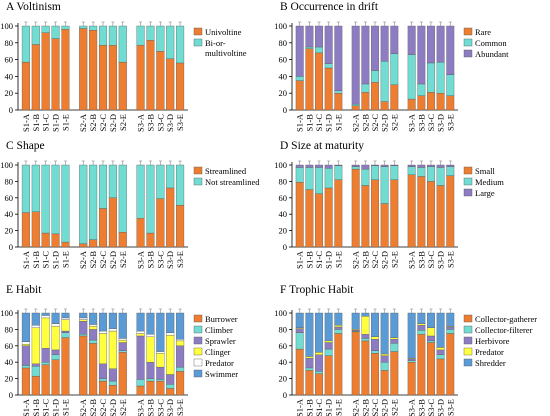 Image resolution: width=550 pixels, height=416 pixels. I want to click on panel-title: B Occurrence in drift, so click(329, 7).